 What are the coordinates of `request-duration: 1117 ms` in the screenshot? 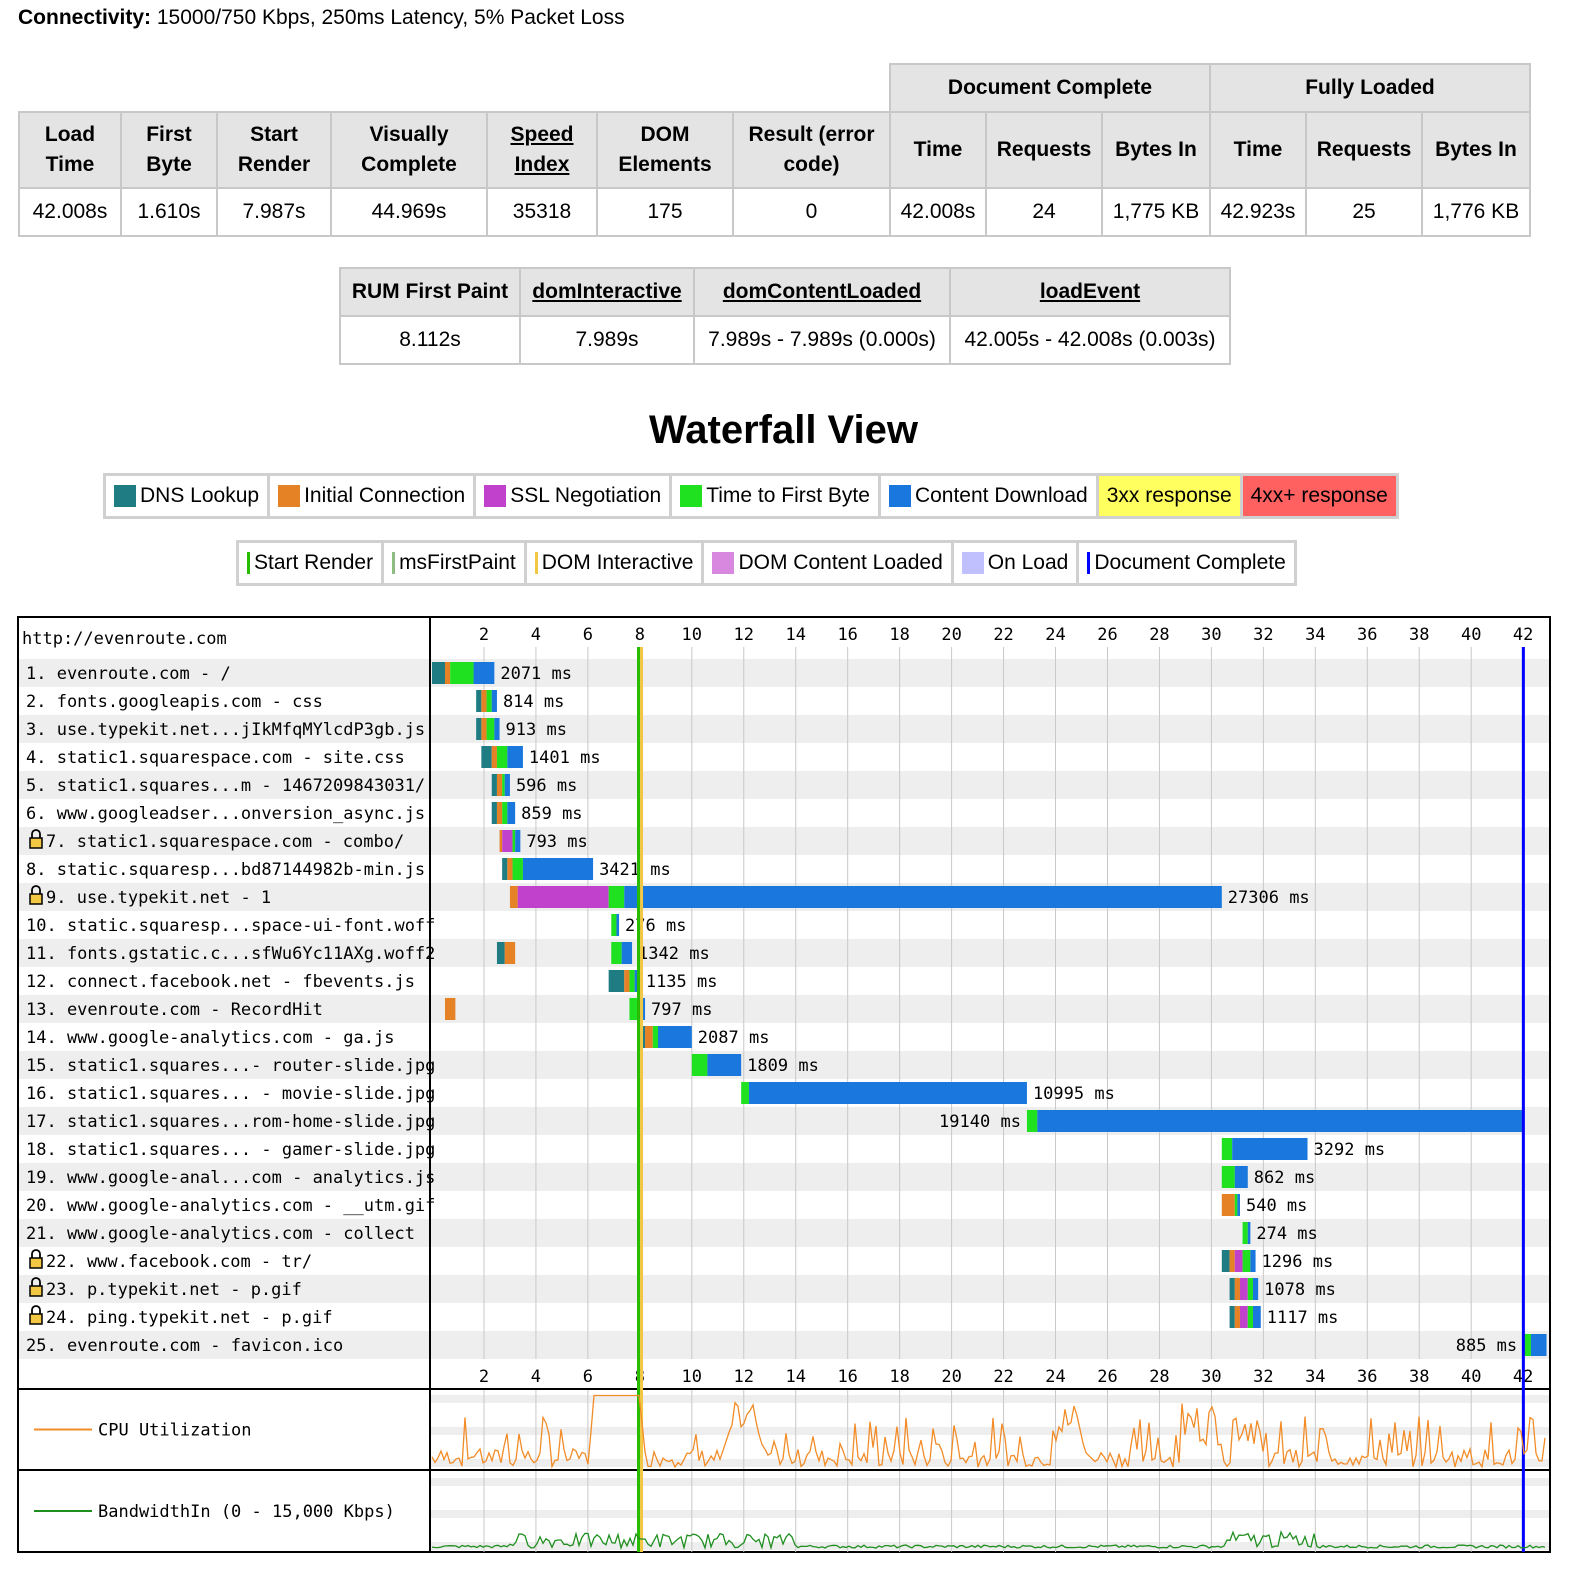 It's located at (1303, 1318).